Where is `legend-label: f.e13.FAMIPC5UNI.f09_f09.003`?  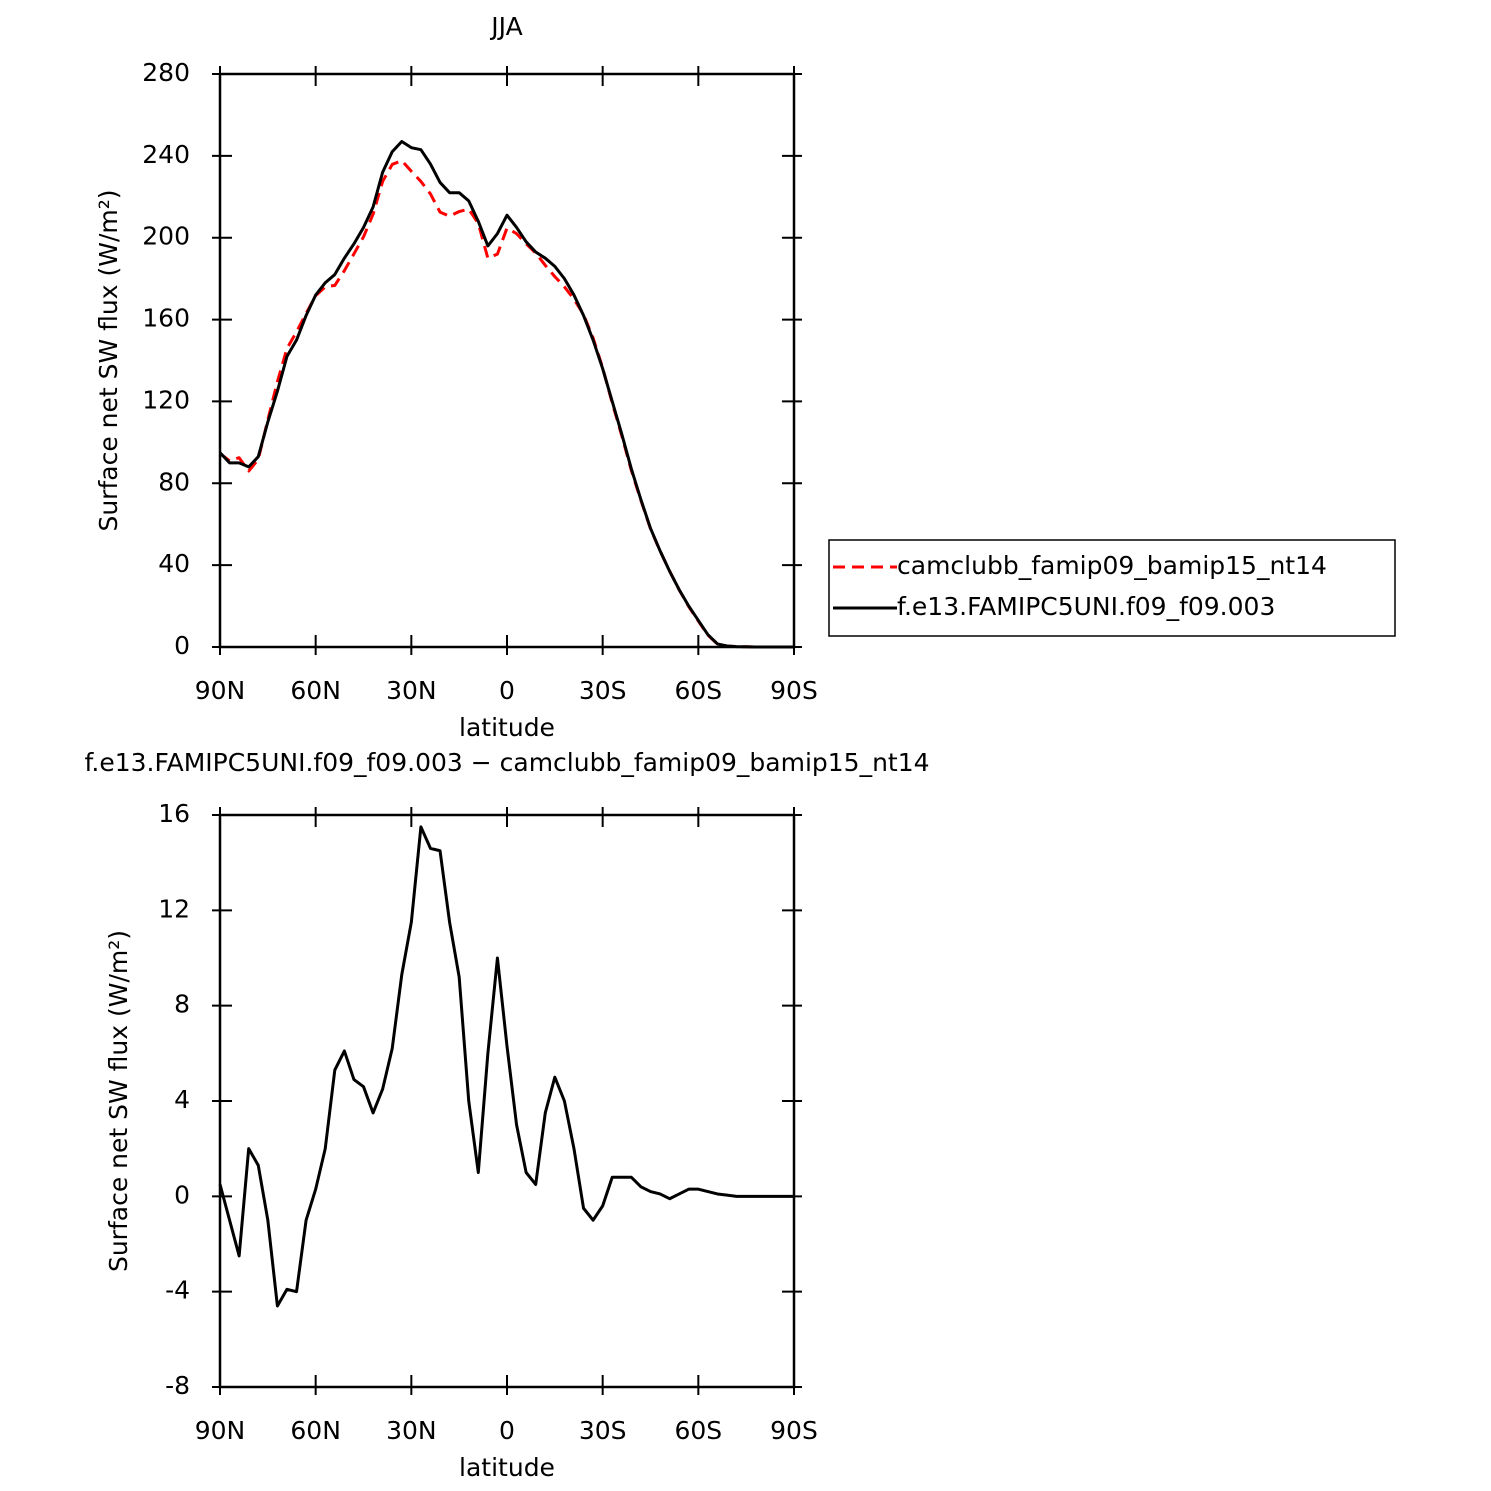 legend-label: f.e13.FAMIPC5UNI.f09_f09.003 is located at coordinates (1086, 606).